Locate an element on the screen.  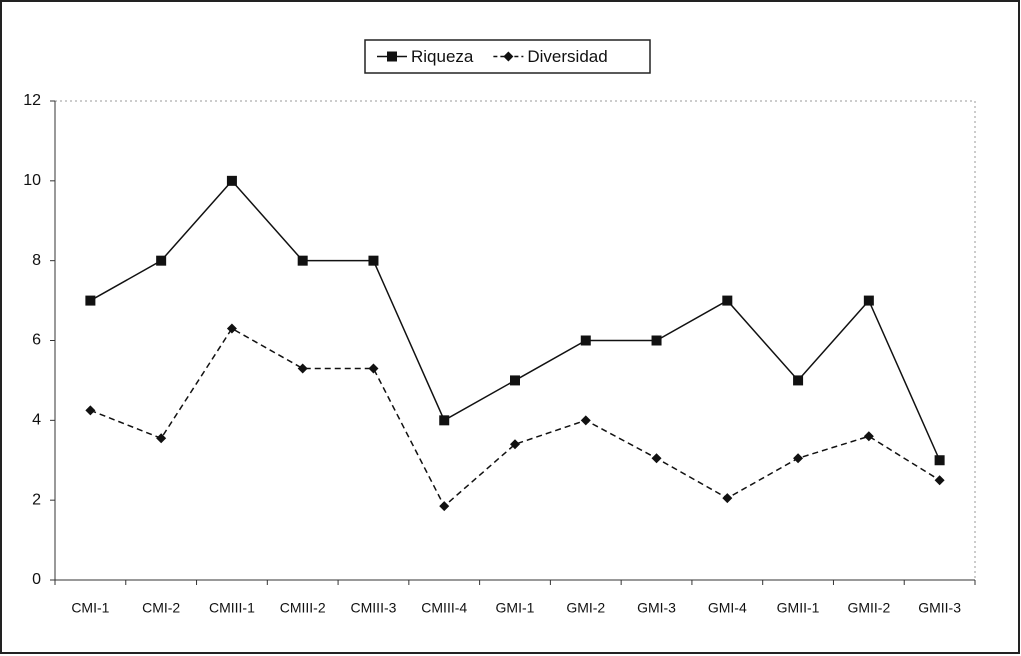
x-tick-label: CMIII-1 is located at coordinates (232, 608).